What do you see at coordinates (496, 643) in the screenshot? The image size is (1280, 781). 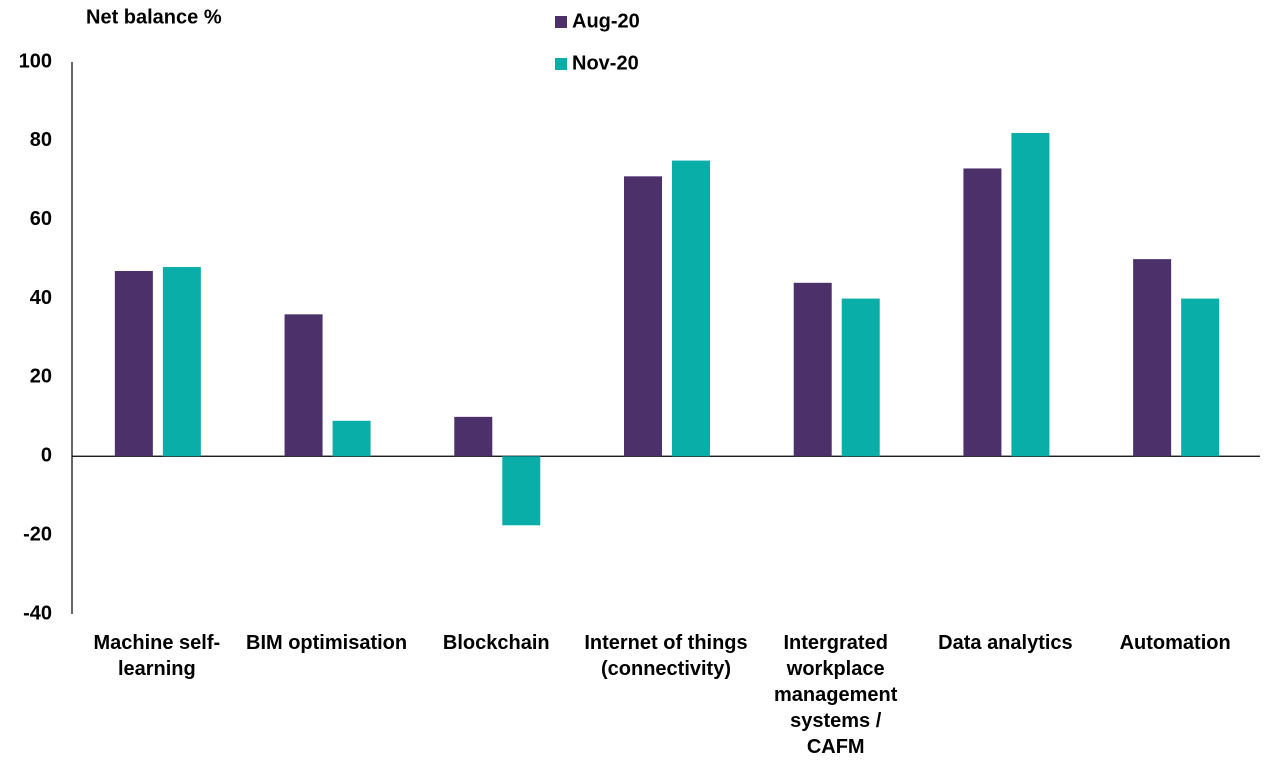 I see `x-tick-label: Blockchain` at bounding box center [496, 643].